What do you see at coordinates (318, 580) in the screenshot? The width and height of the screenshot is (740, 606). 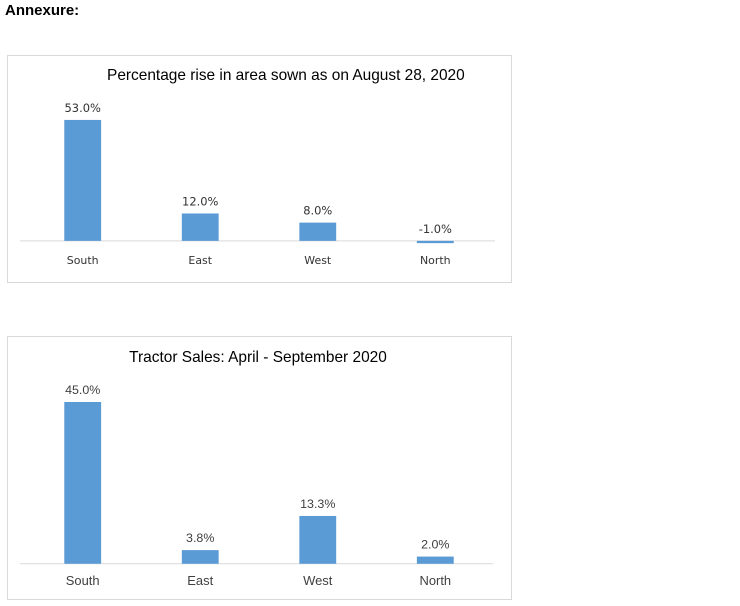 I see `chart2-tick-label-west: West` at bounding box center [318, 580].